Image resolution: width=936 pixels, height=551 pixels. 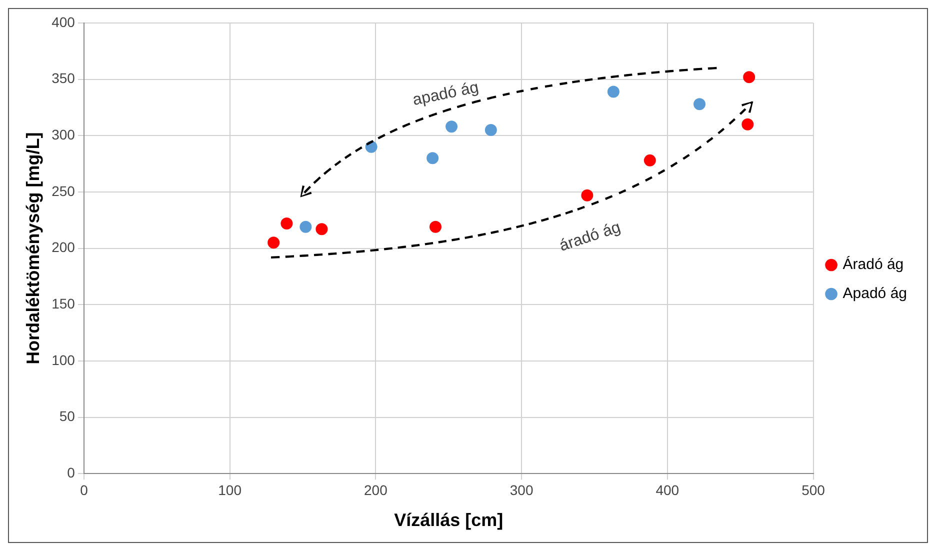 I want to click on x-tick-label: 300, so click(x=522, y=490).